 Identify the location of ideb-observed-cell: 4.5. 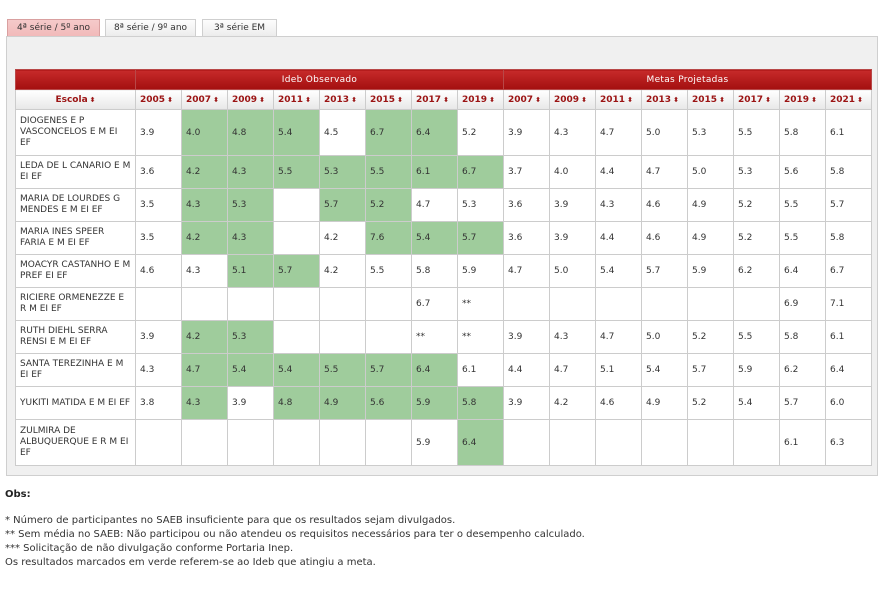
(342, 132).